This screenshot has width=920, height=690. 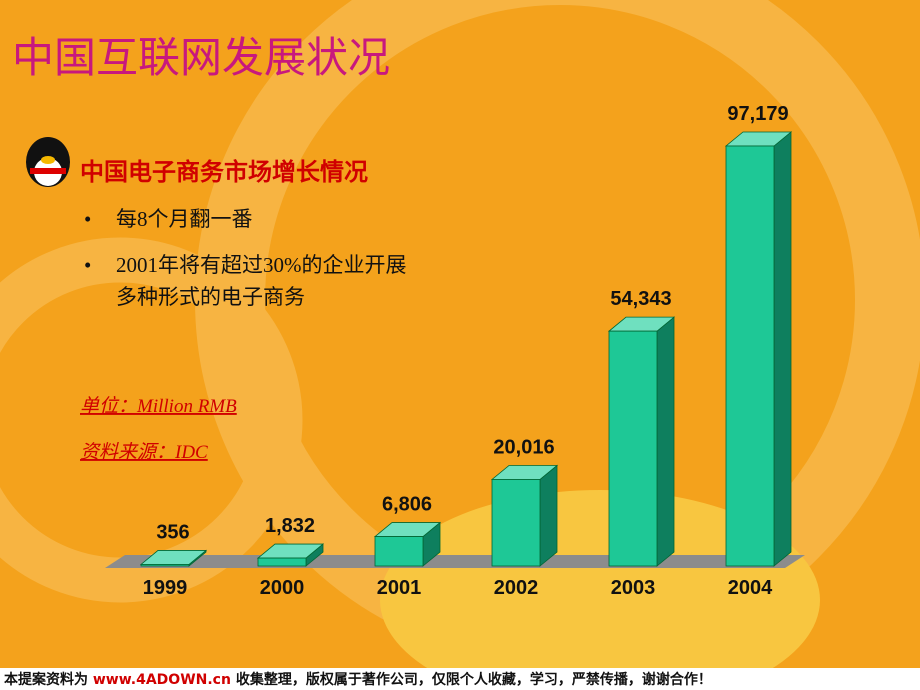 What do you see at coordinates (201, 57) in the screenshot?
I see `slide-title: 中国互联网发展状况` at bounding box center [201, 57].